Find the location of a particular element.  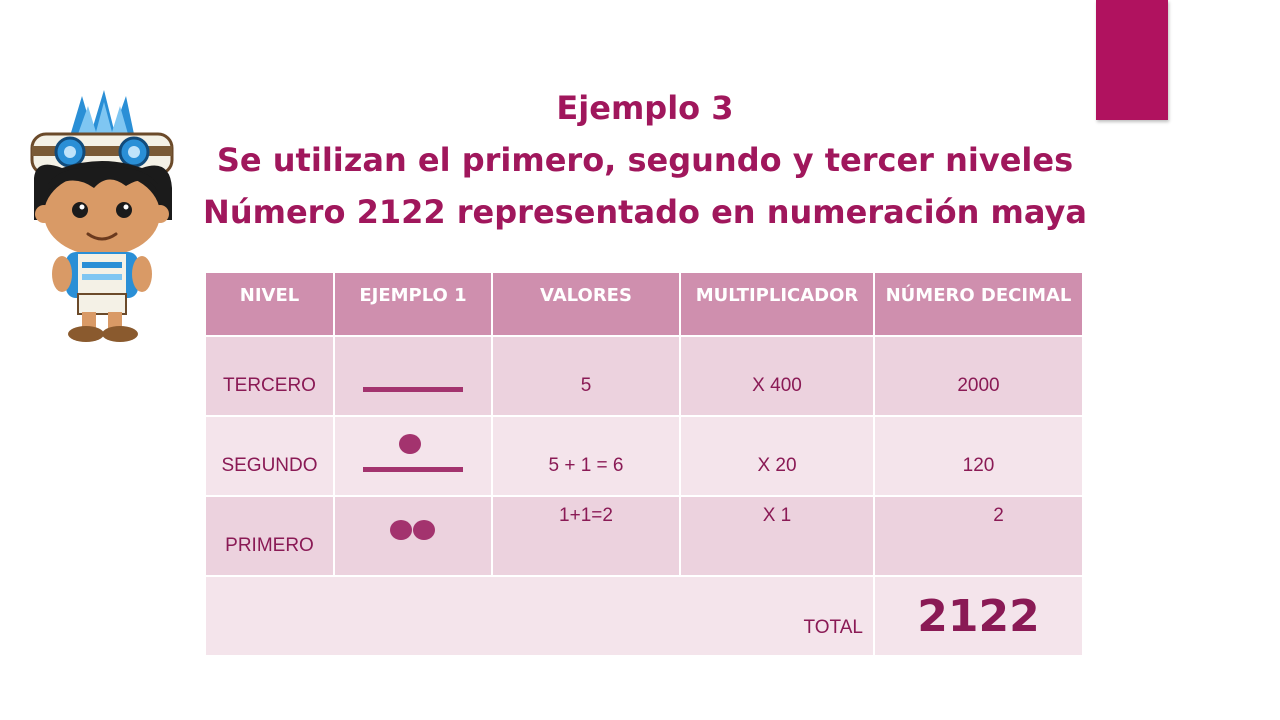

multiplicador-cell: X 20 is located at coordinates (777, 456).